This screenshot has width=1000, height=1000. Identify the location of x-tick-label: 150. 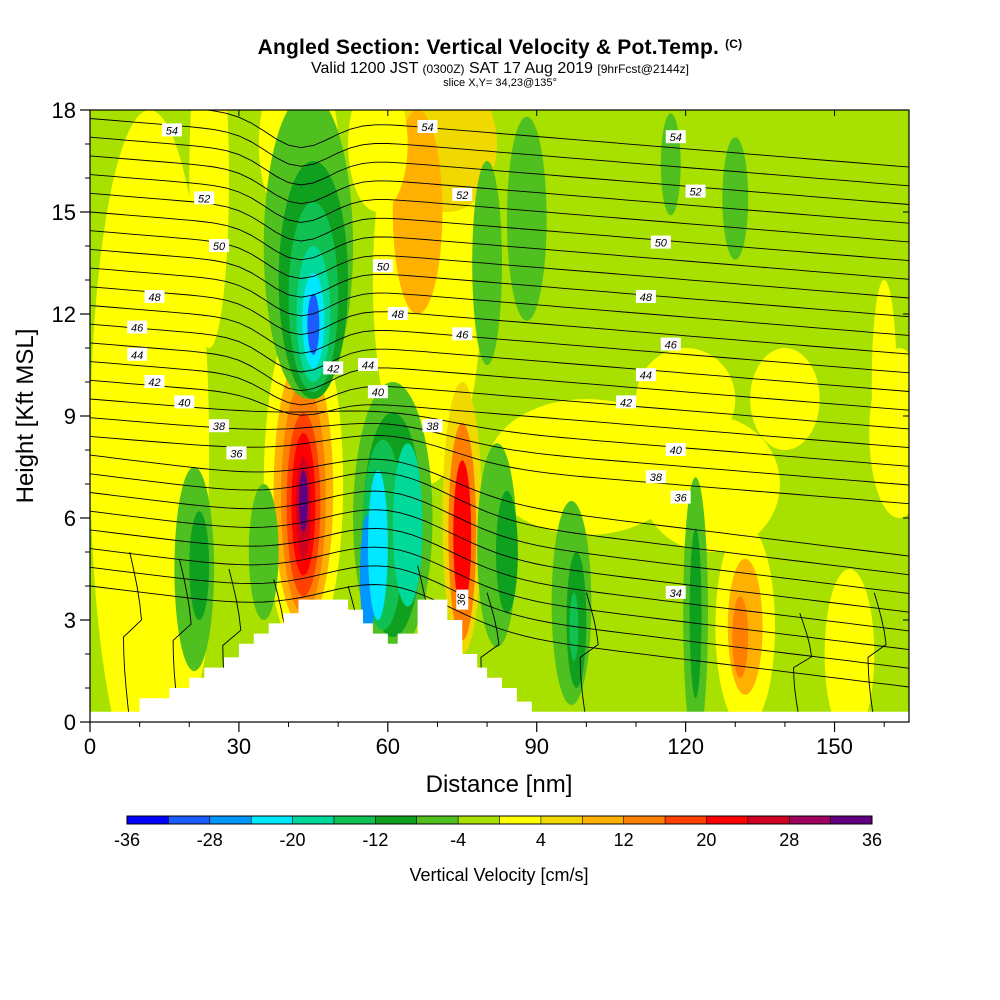
(834, 746).